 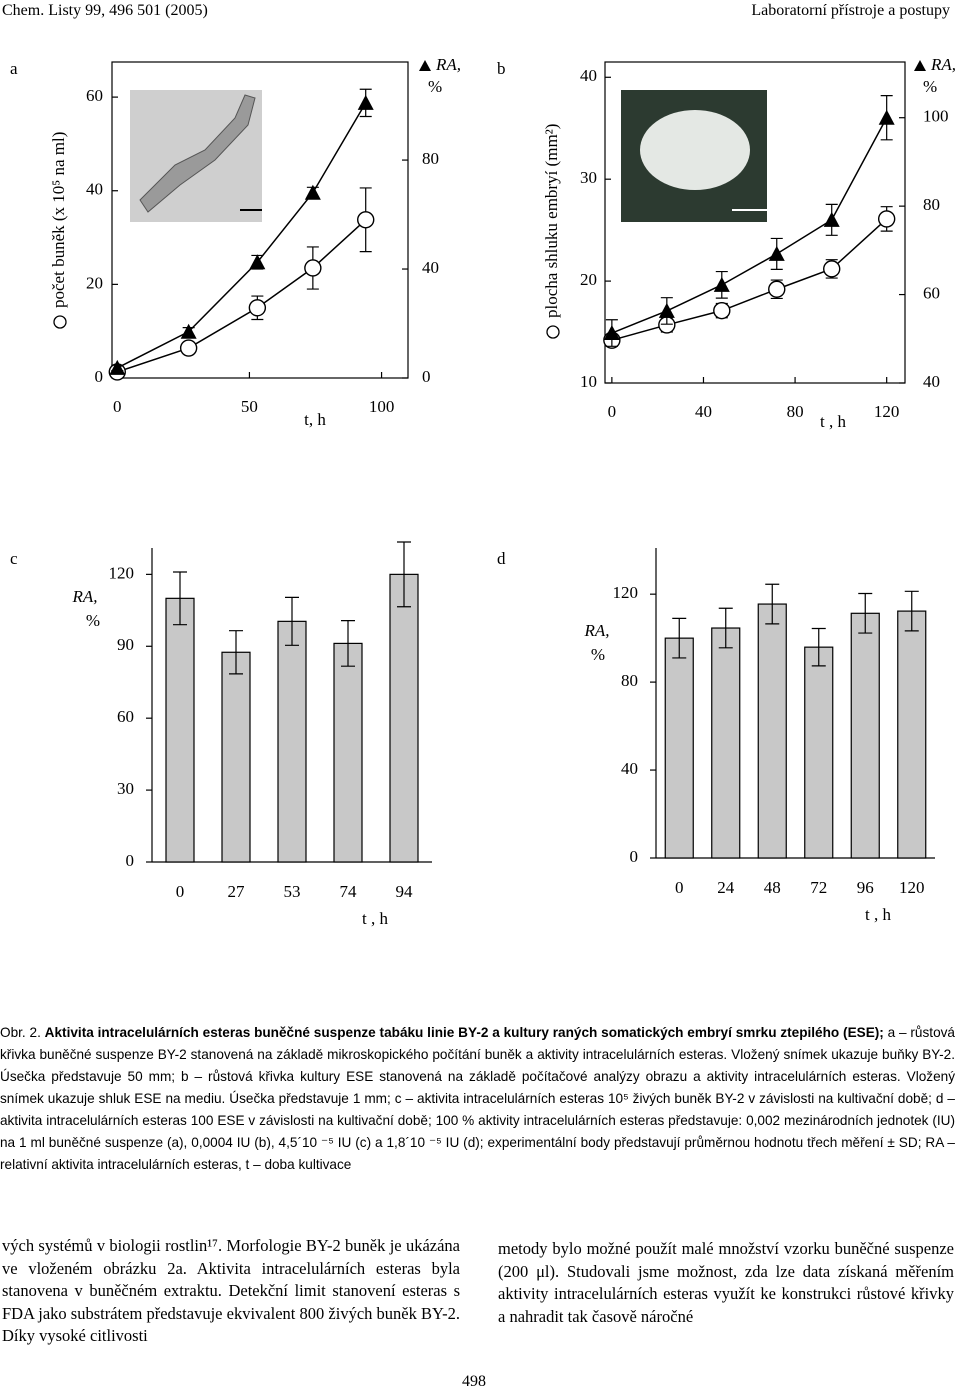 I want to click on y-tick-label: 90, so click(x=125, y=644).